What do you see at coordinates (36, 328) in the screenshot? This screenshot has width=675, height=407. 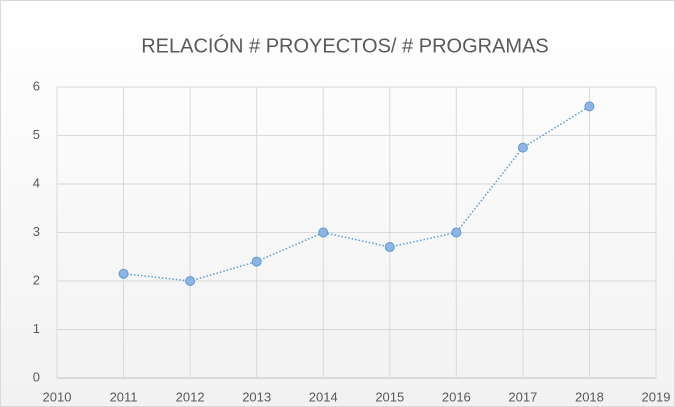 I see `y-tick-label: 1` at bounding box center [36, 328].